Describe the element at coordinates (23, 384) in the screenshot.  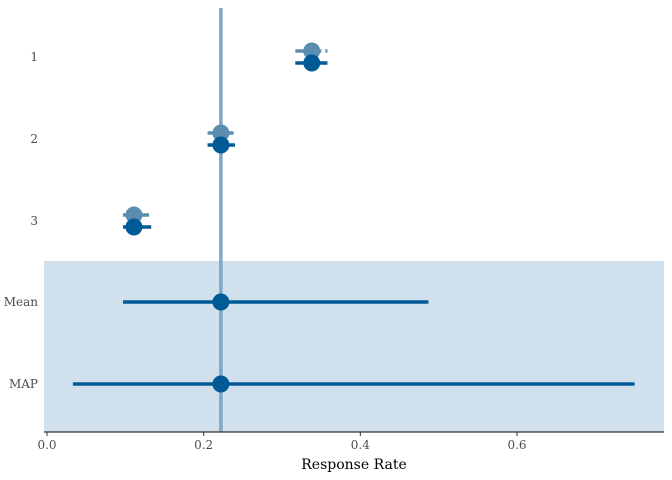
I see `y-tick-label-MAP: MAP` at that location.